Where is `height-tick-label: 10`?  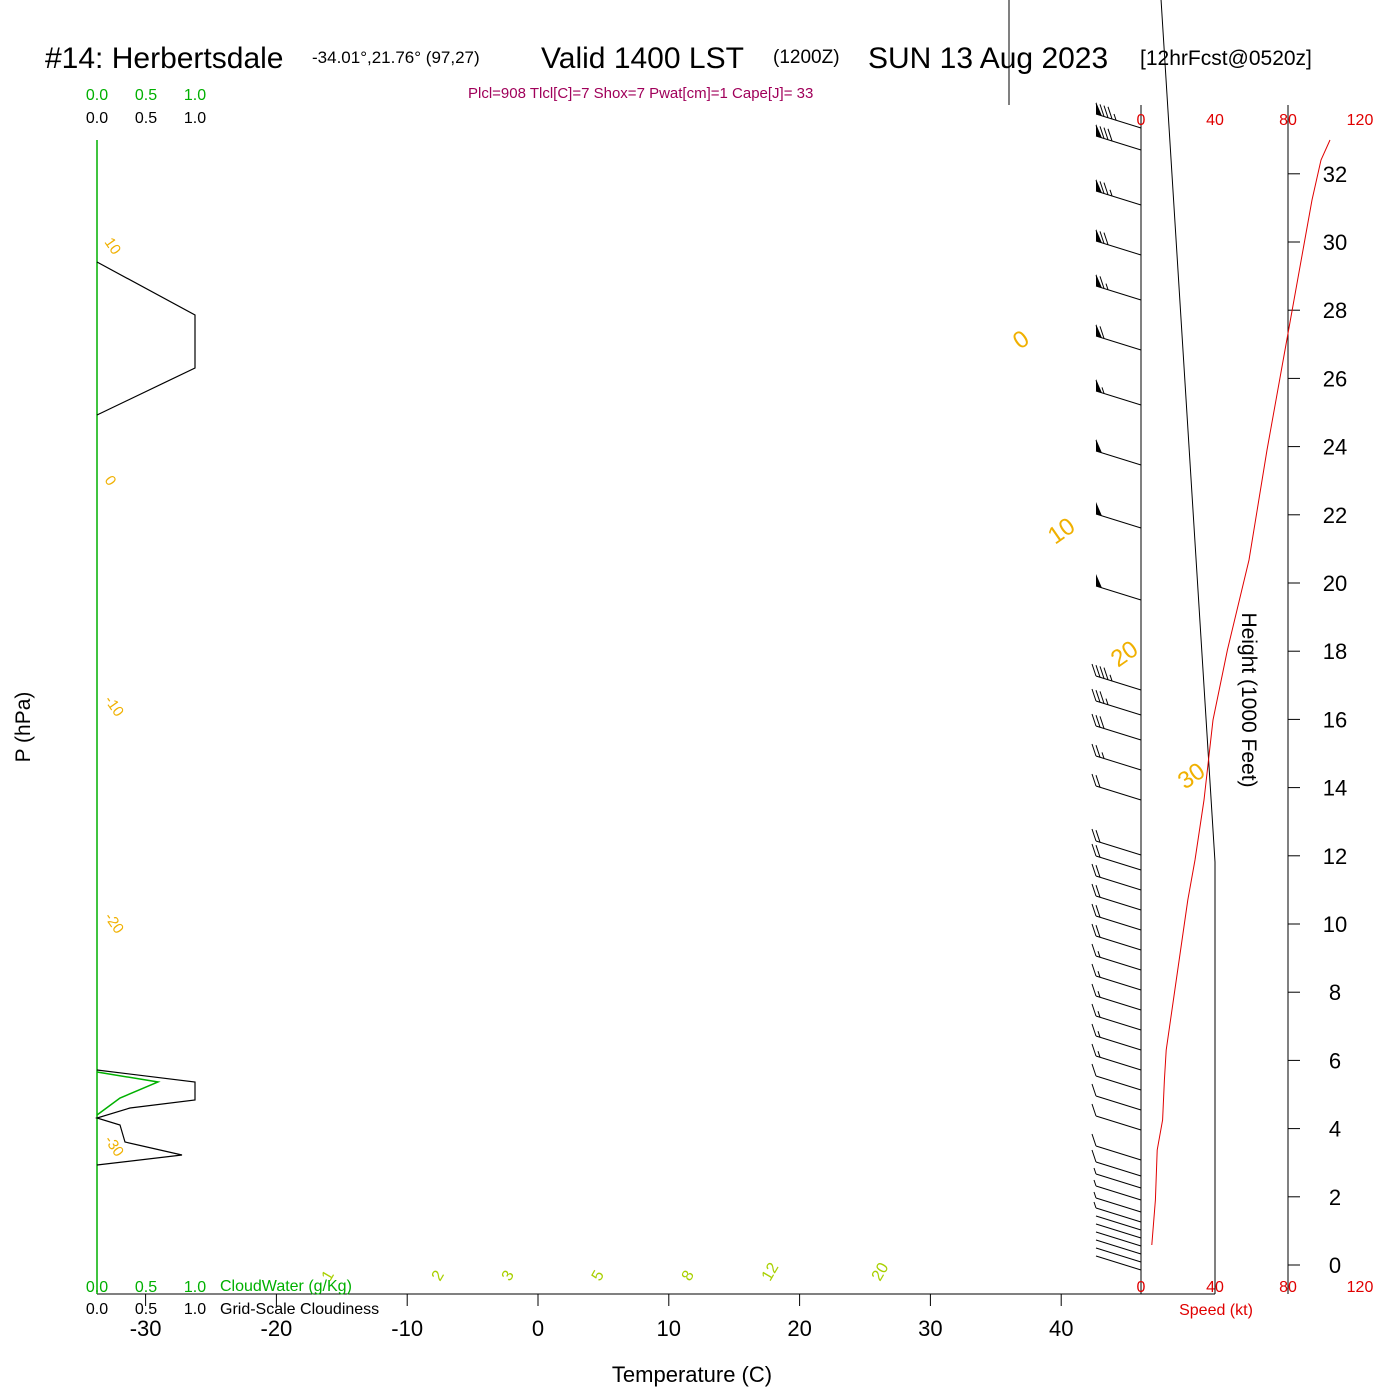 height-tick-label: 10 is located at coordinates (1335, 924).